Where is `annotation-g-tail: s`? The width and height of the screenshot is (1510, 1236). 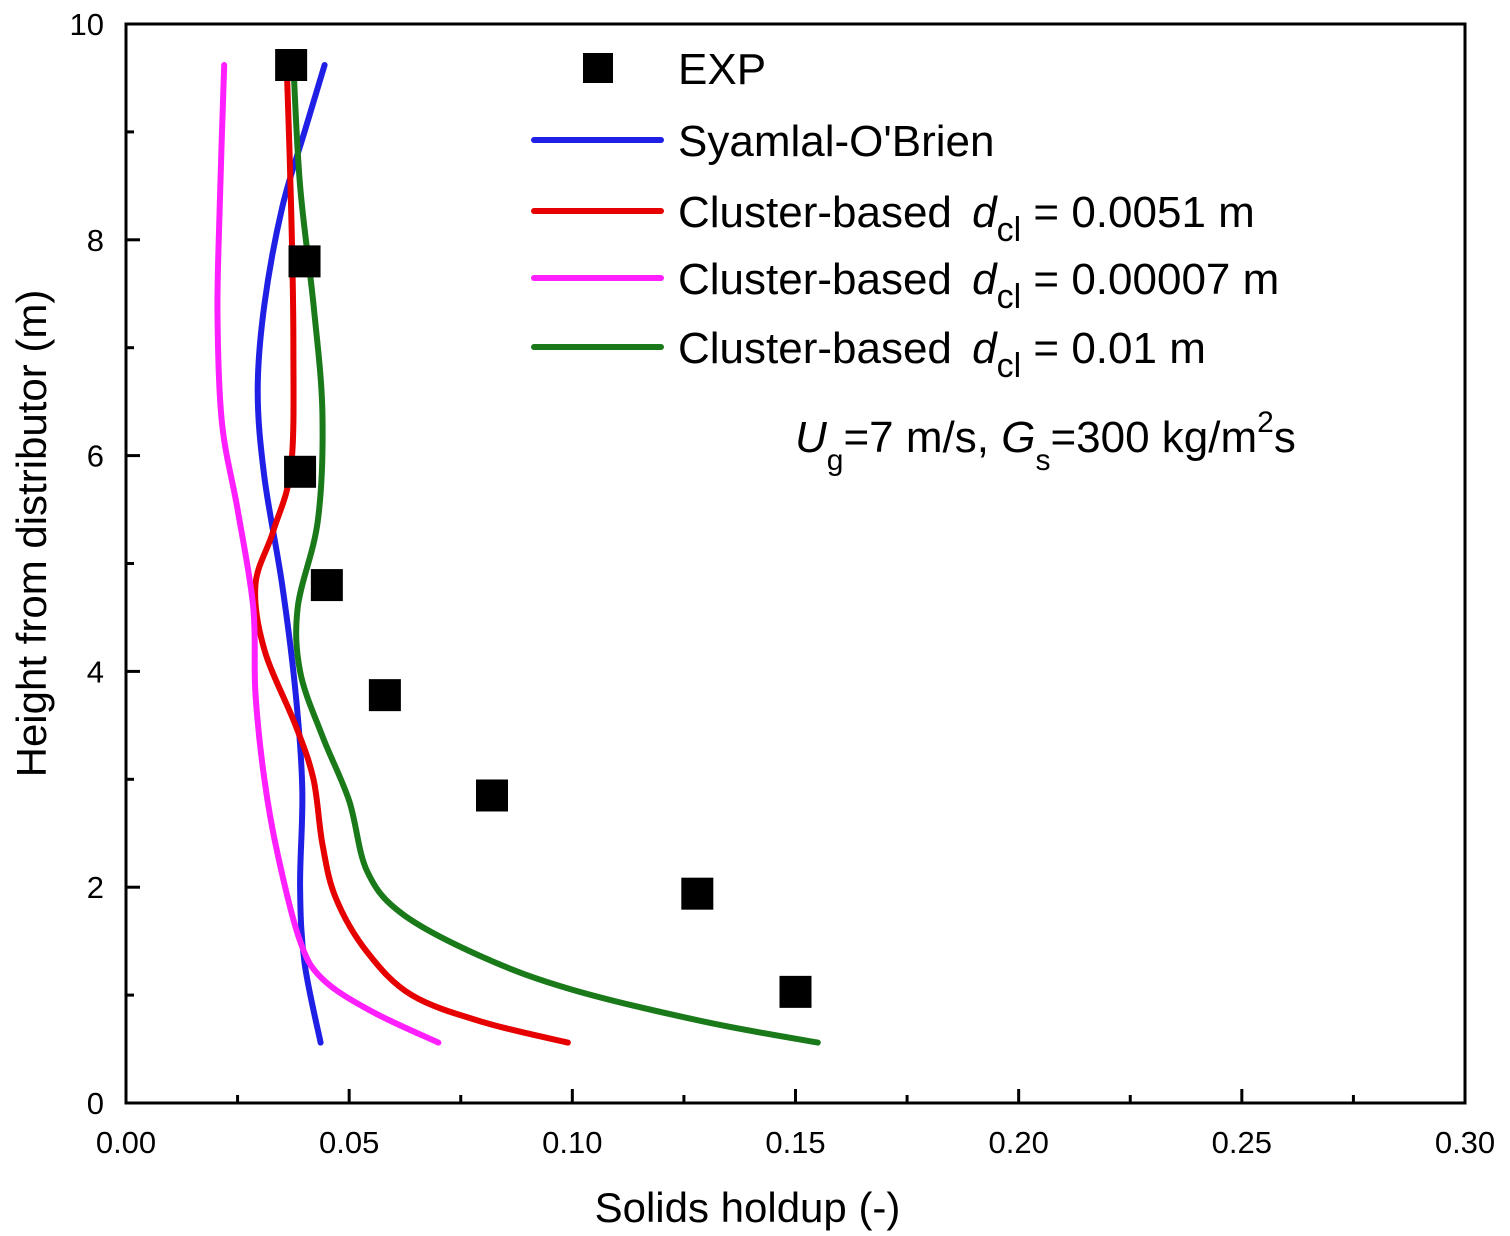 annotation-g-tail: s is located at coordinates (1285, 437).